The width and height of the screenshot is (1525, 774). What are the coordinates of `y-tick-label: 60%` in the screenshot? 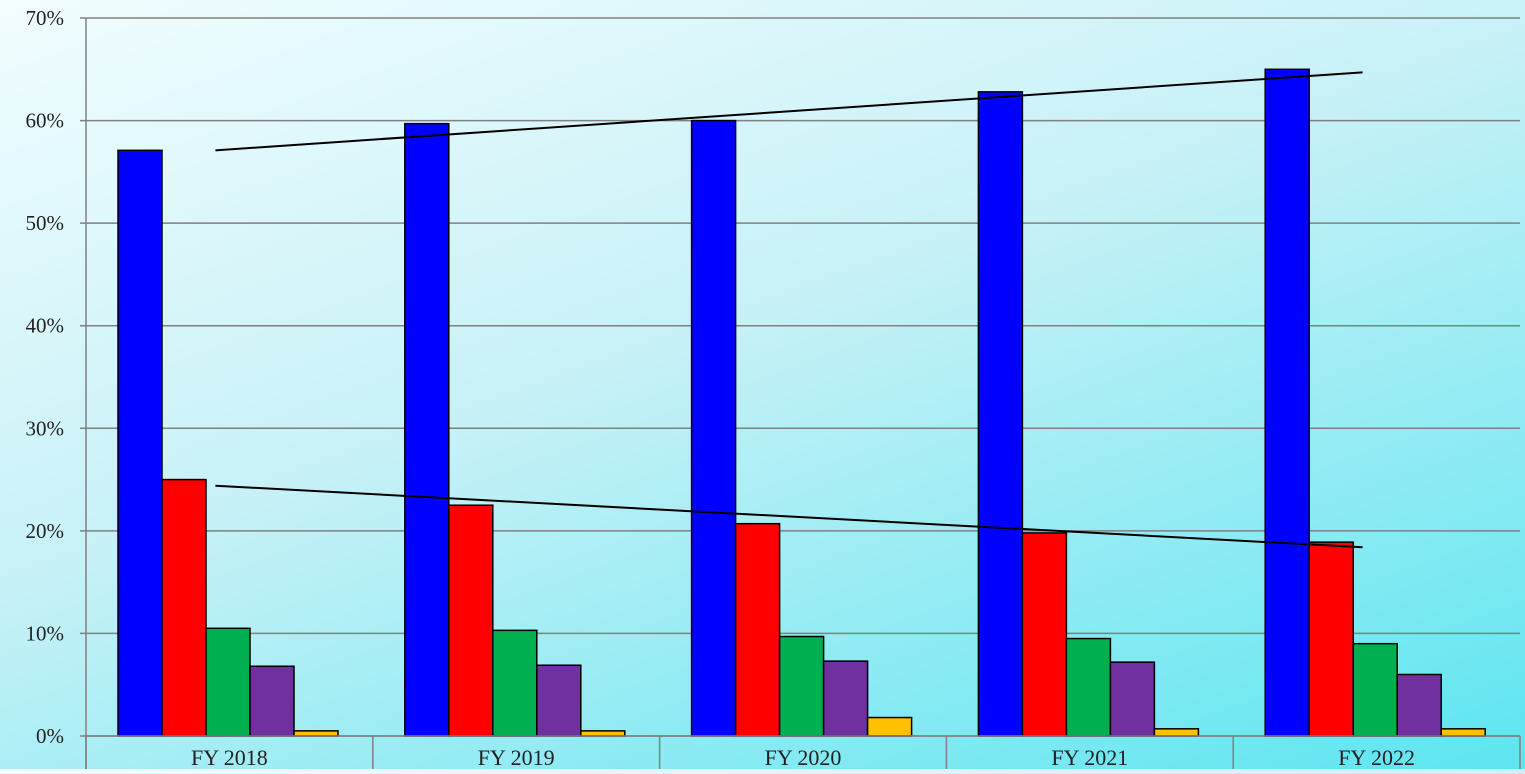 It's located at (45, 121).